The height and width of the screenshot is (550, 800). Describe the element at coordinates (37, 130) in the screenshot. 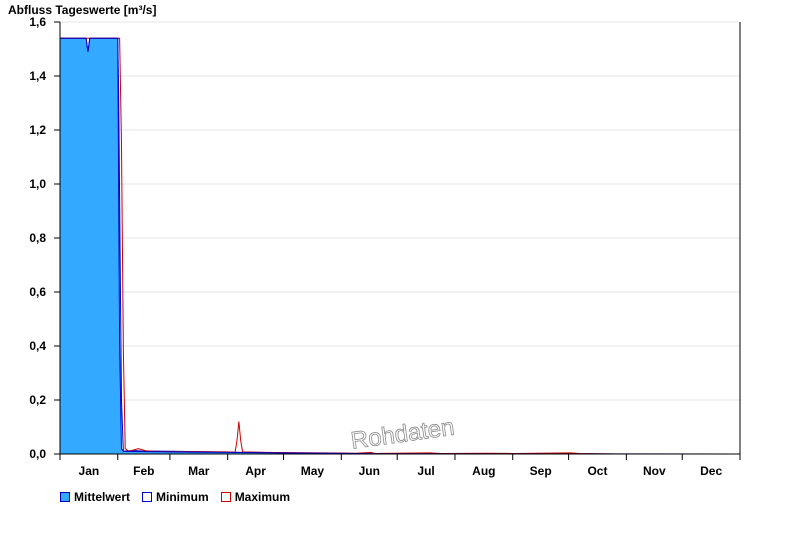

I see `y-tick-label: 1,2` at that location.